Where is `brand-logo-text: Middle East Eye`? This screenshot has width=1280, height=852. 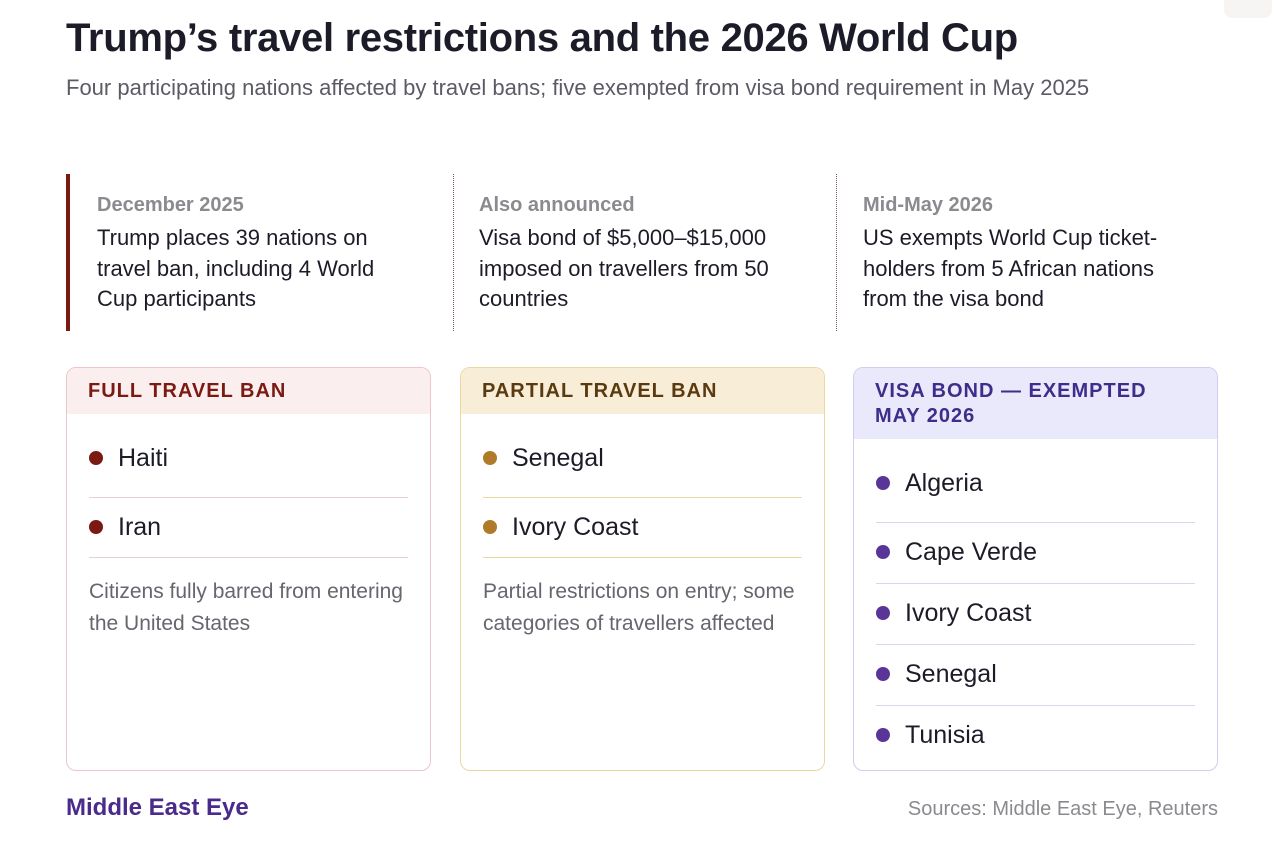 brand-logo-text: Middle East Eye is located at coordinates (157, 807).